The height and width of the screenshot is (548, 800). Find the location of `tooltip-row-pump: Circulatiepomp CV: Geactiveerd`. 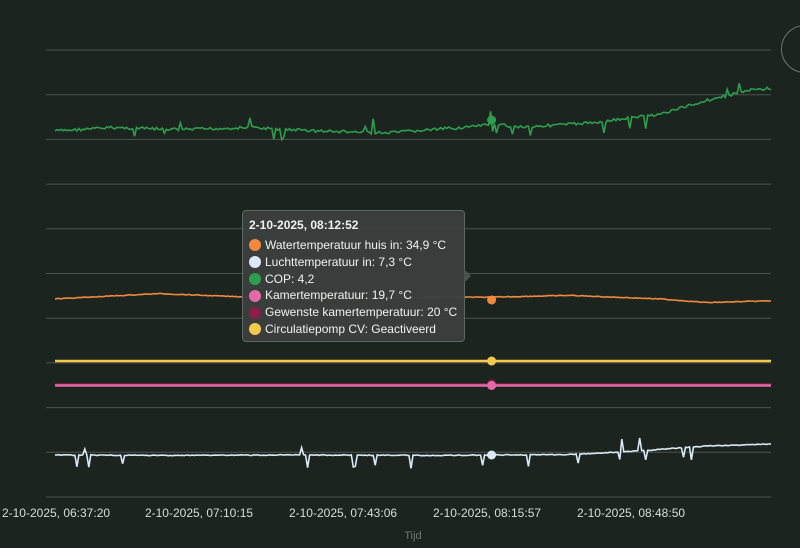

tooltip-row-pump: Circulatiepomp CV: Geactiveerd is located at coordinates (353, 329).